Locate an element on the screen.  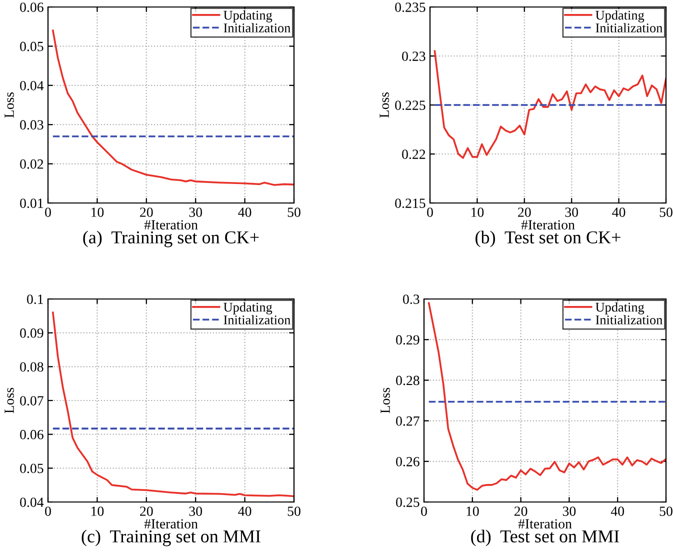
y-tick-label: 0.29 is located at coordinates (408, 340).